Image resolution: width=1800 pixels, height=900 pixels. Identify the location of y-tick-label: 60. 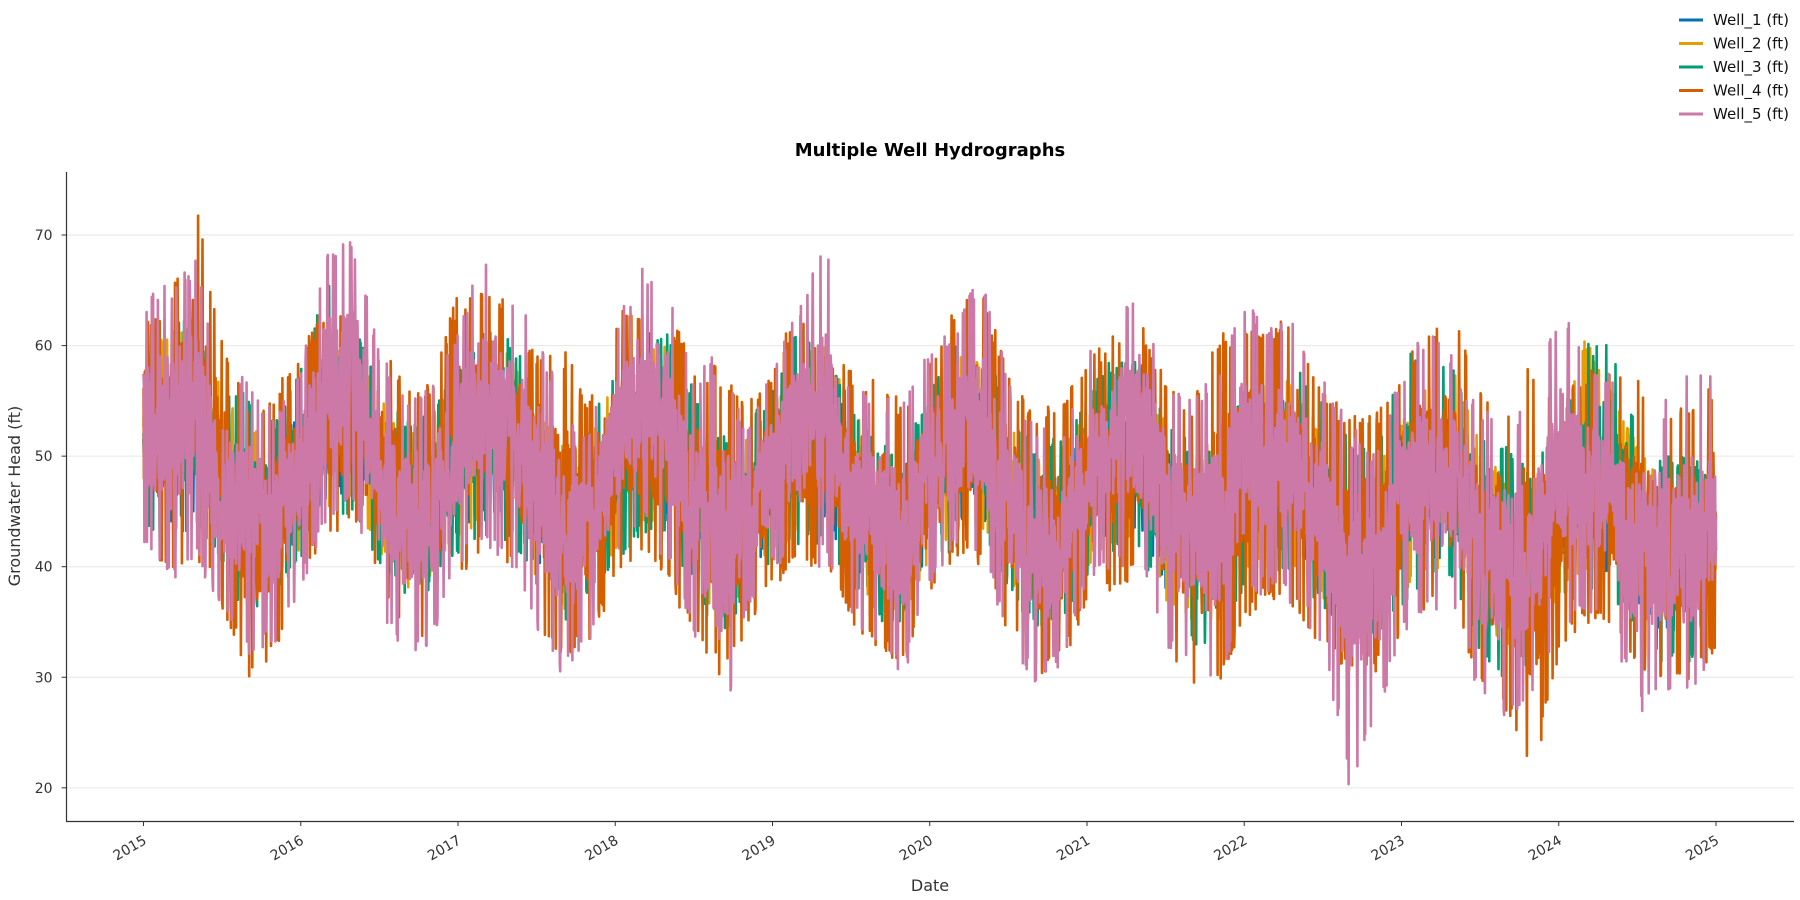
(44, 347).